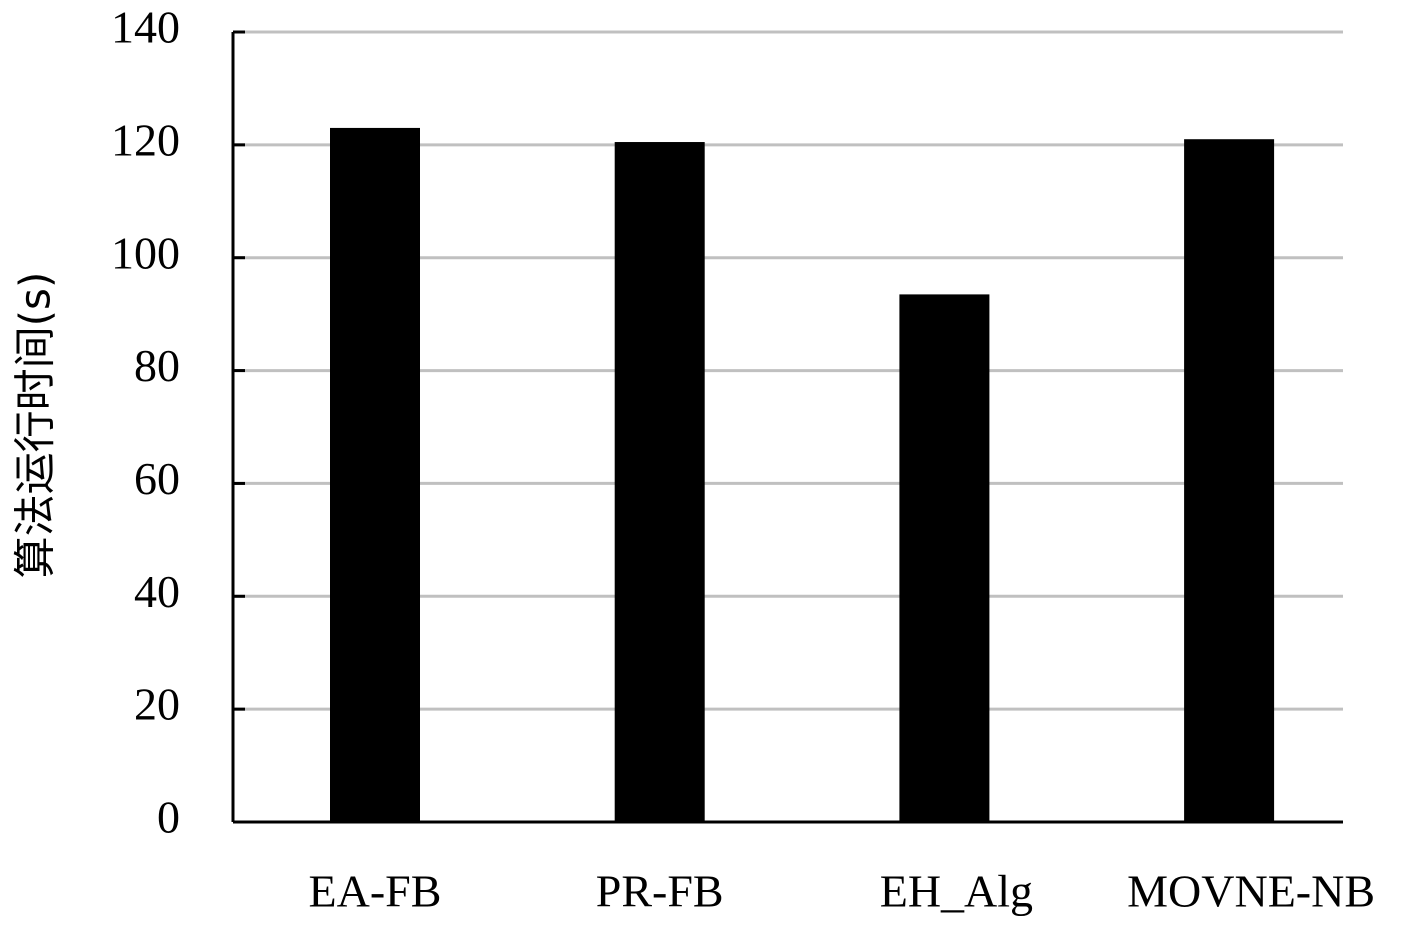 The height and width of the screenshot is (928, 1417). Describe the element at coordinates (145, 252) in the screenshot. I see `y-tick-label: 100` at that location.